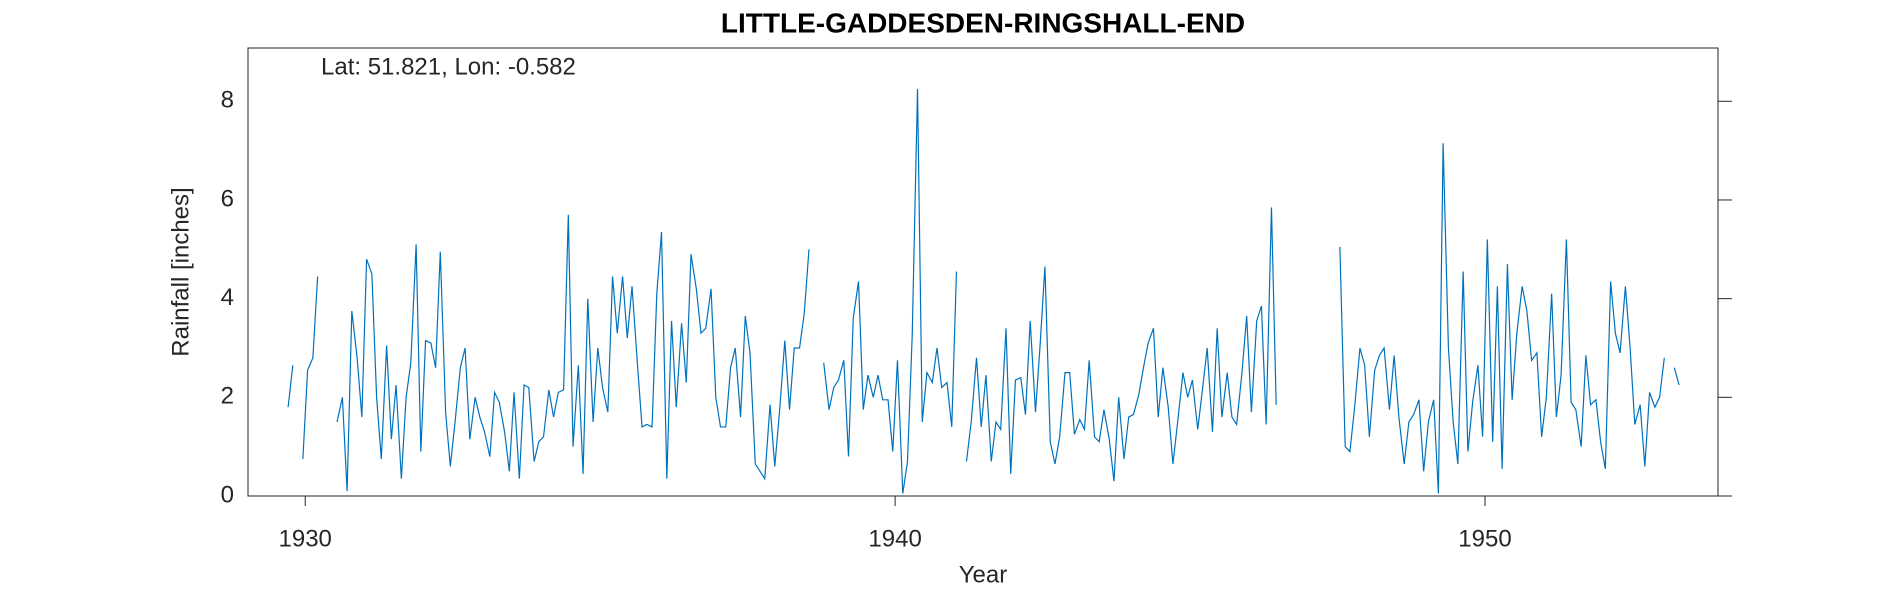 This screenshot has height=591, width=1890. I want to click on y-tick-label: 4, so click(227, 297).